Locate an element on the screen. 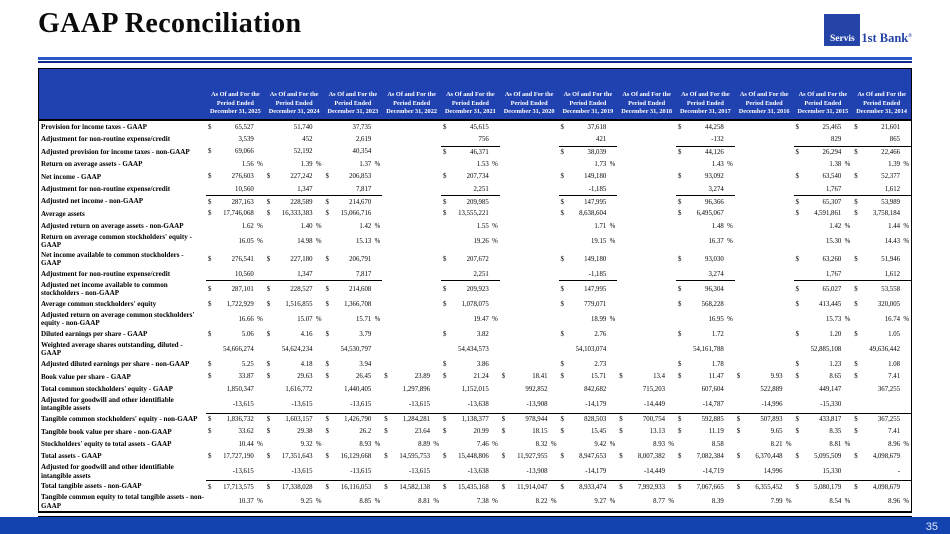 The height and width of the screenshot is (534, 950). page-number: 35 is located at coordinates (931, 527).